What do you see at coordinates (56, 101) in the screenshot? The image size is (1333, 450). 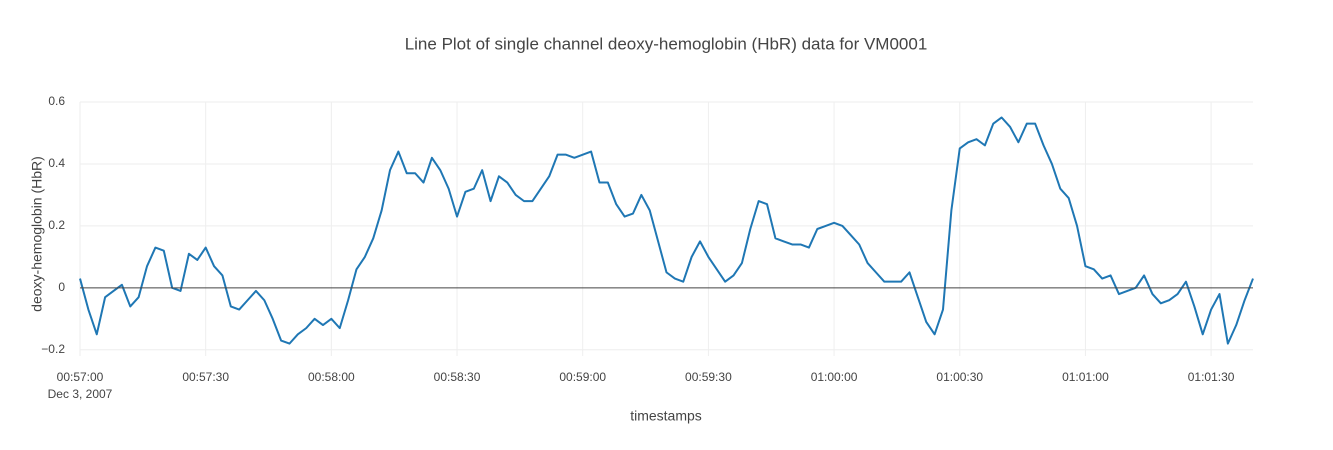 I see `y-tick-label: 0.6` at bounding box center [56, 101].